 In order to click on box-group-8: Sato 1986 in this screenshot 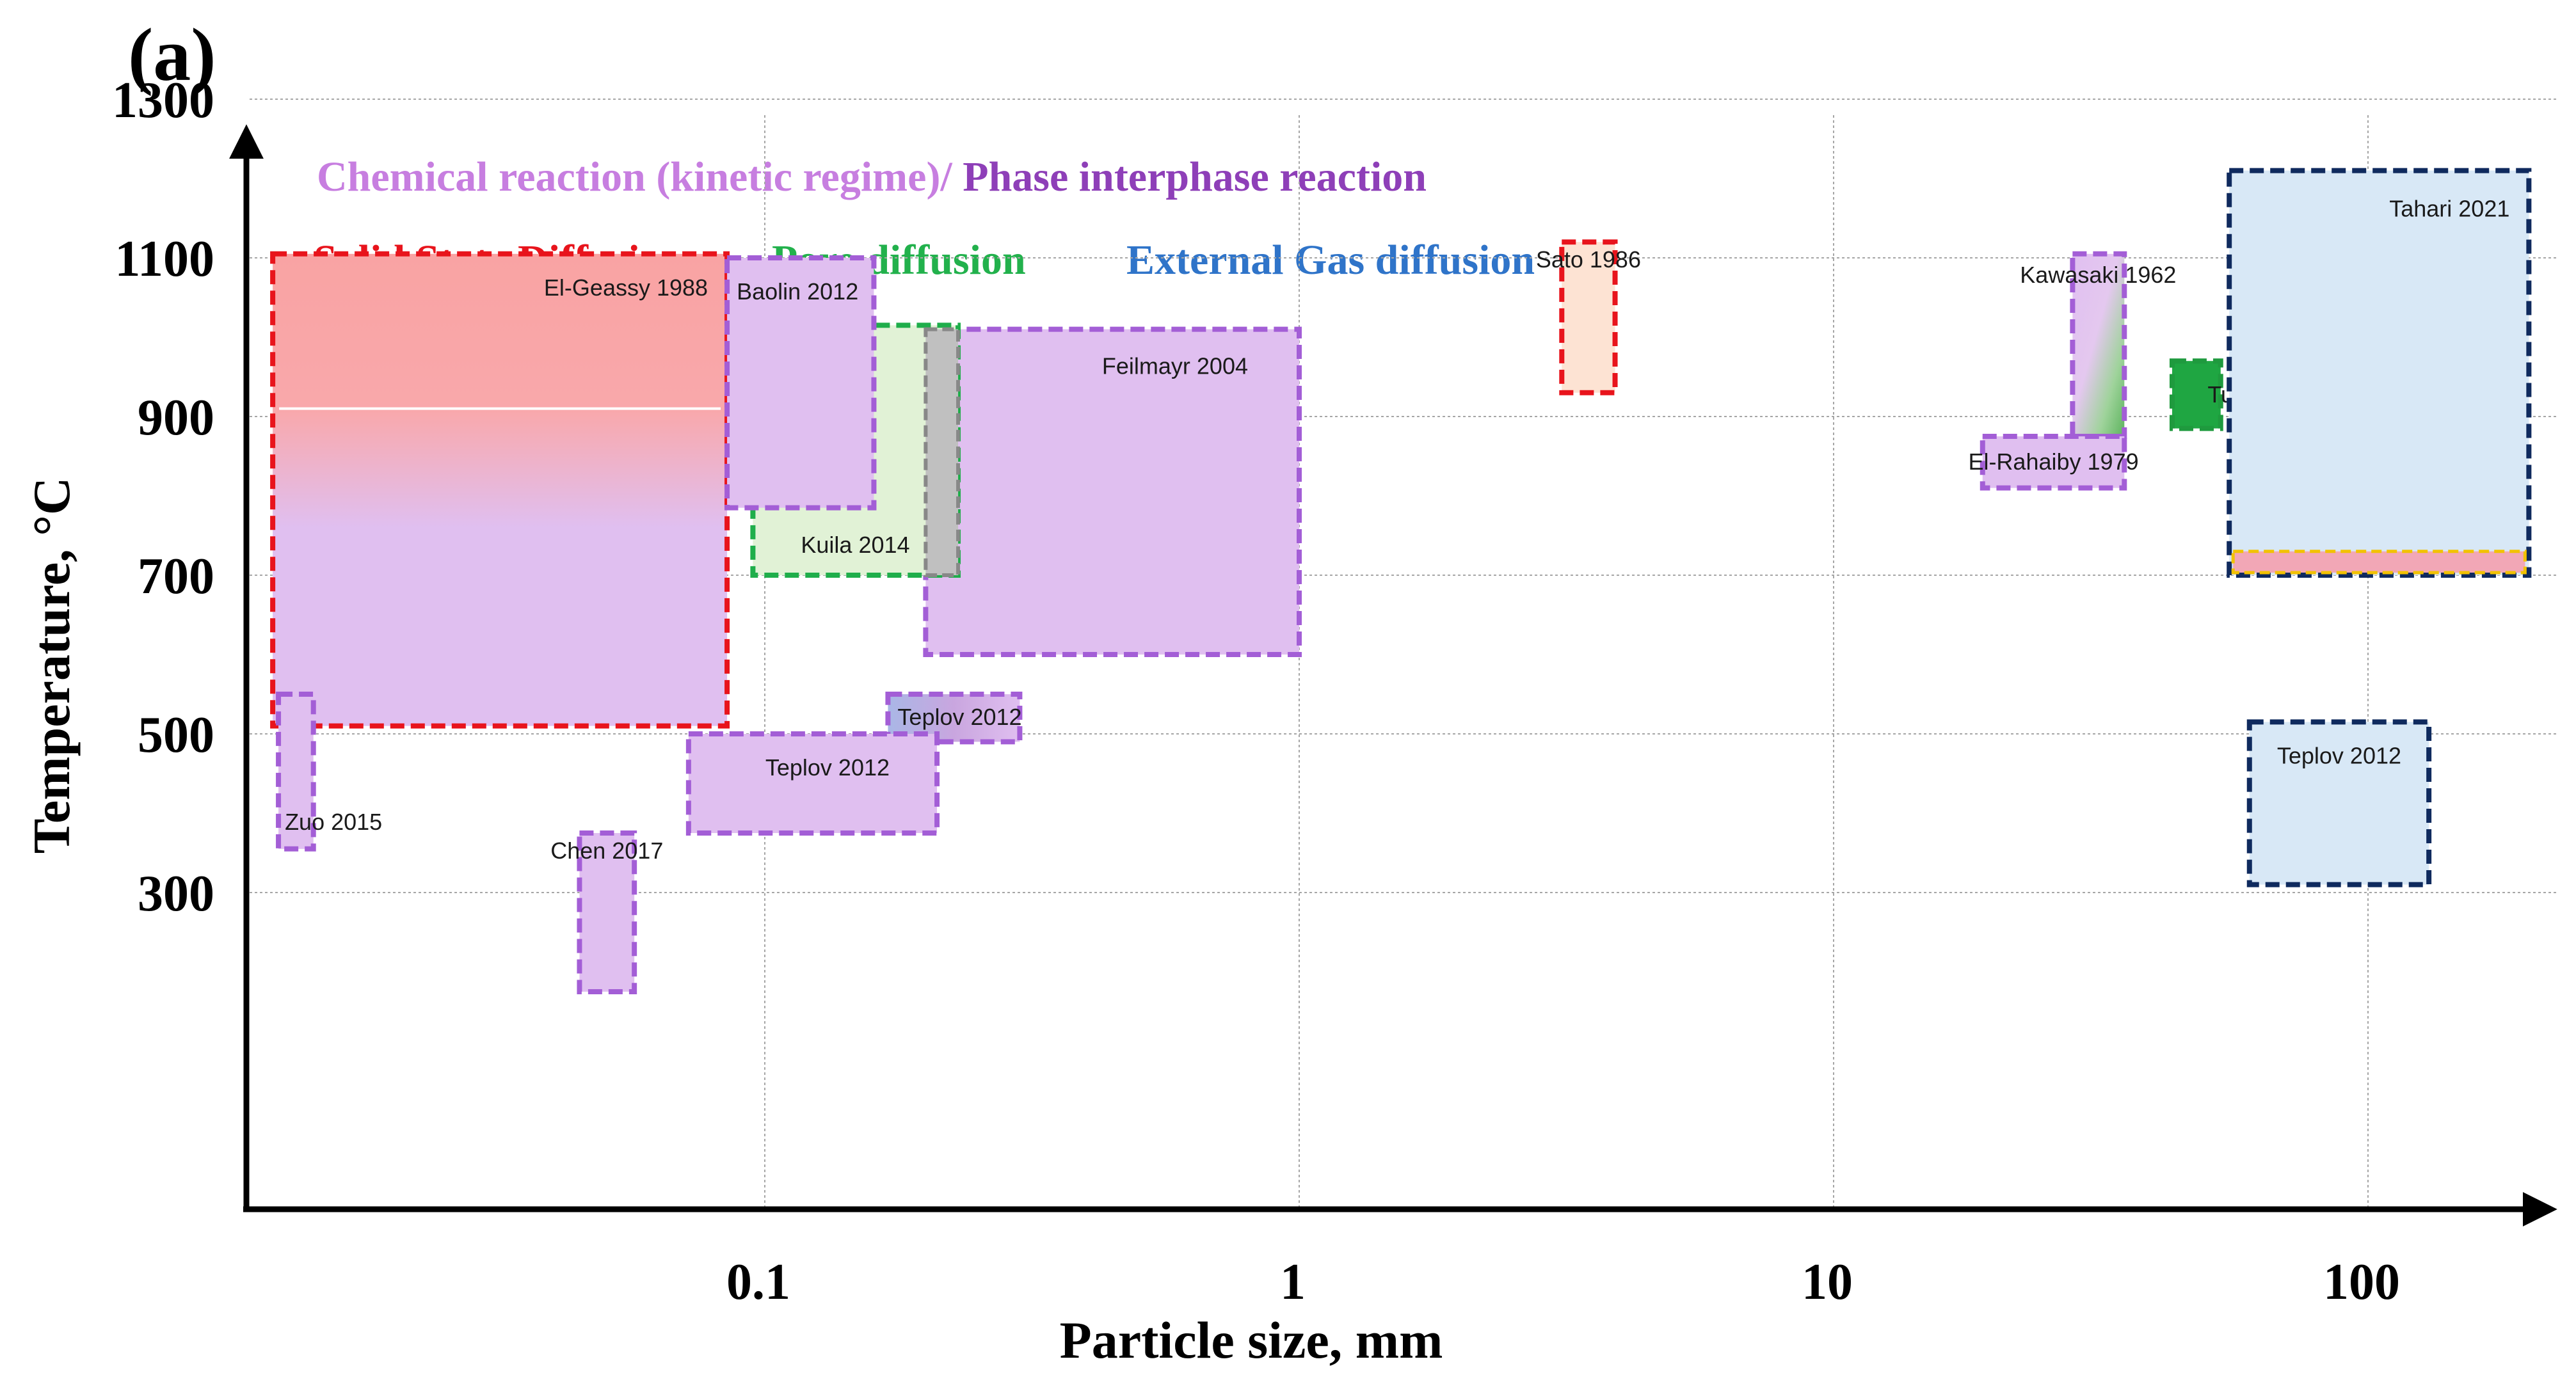, I will do `click(1588, 317)`.